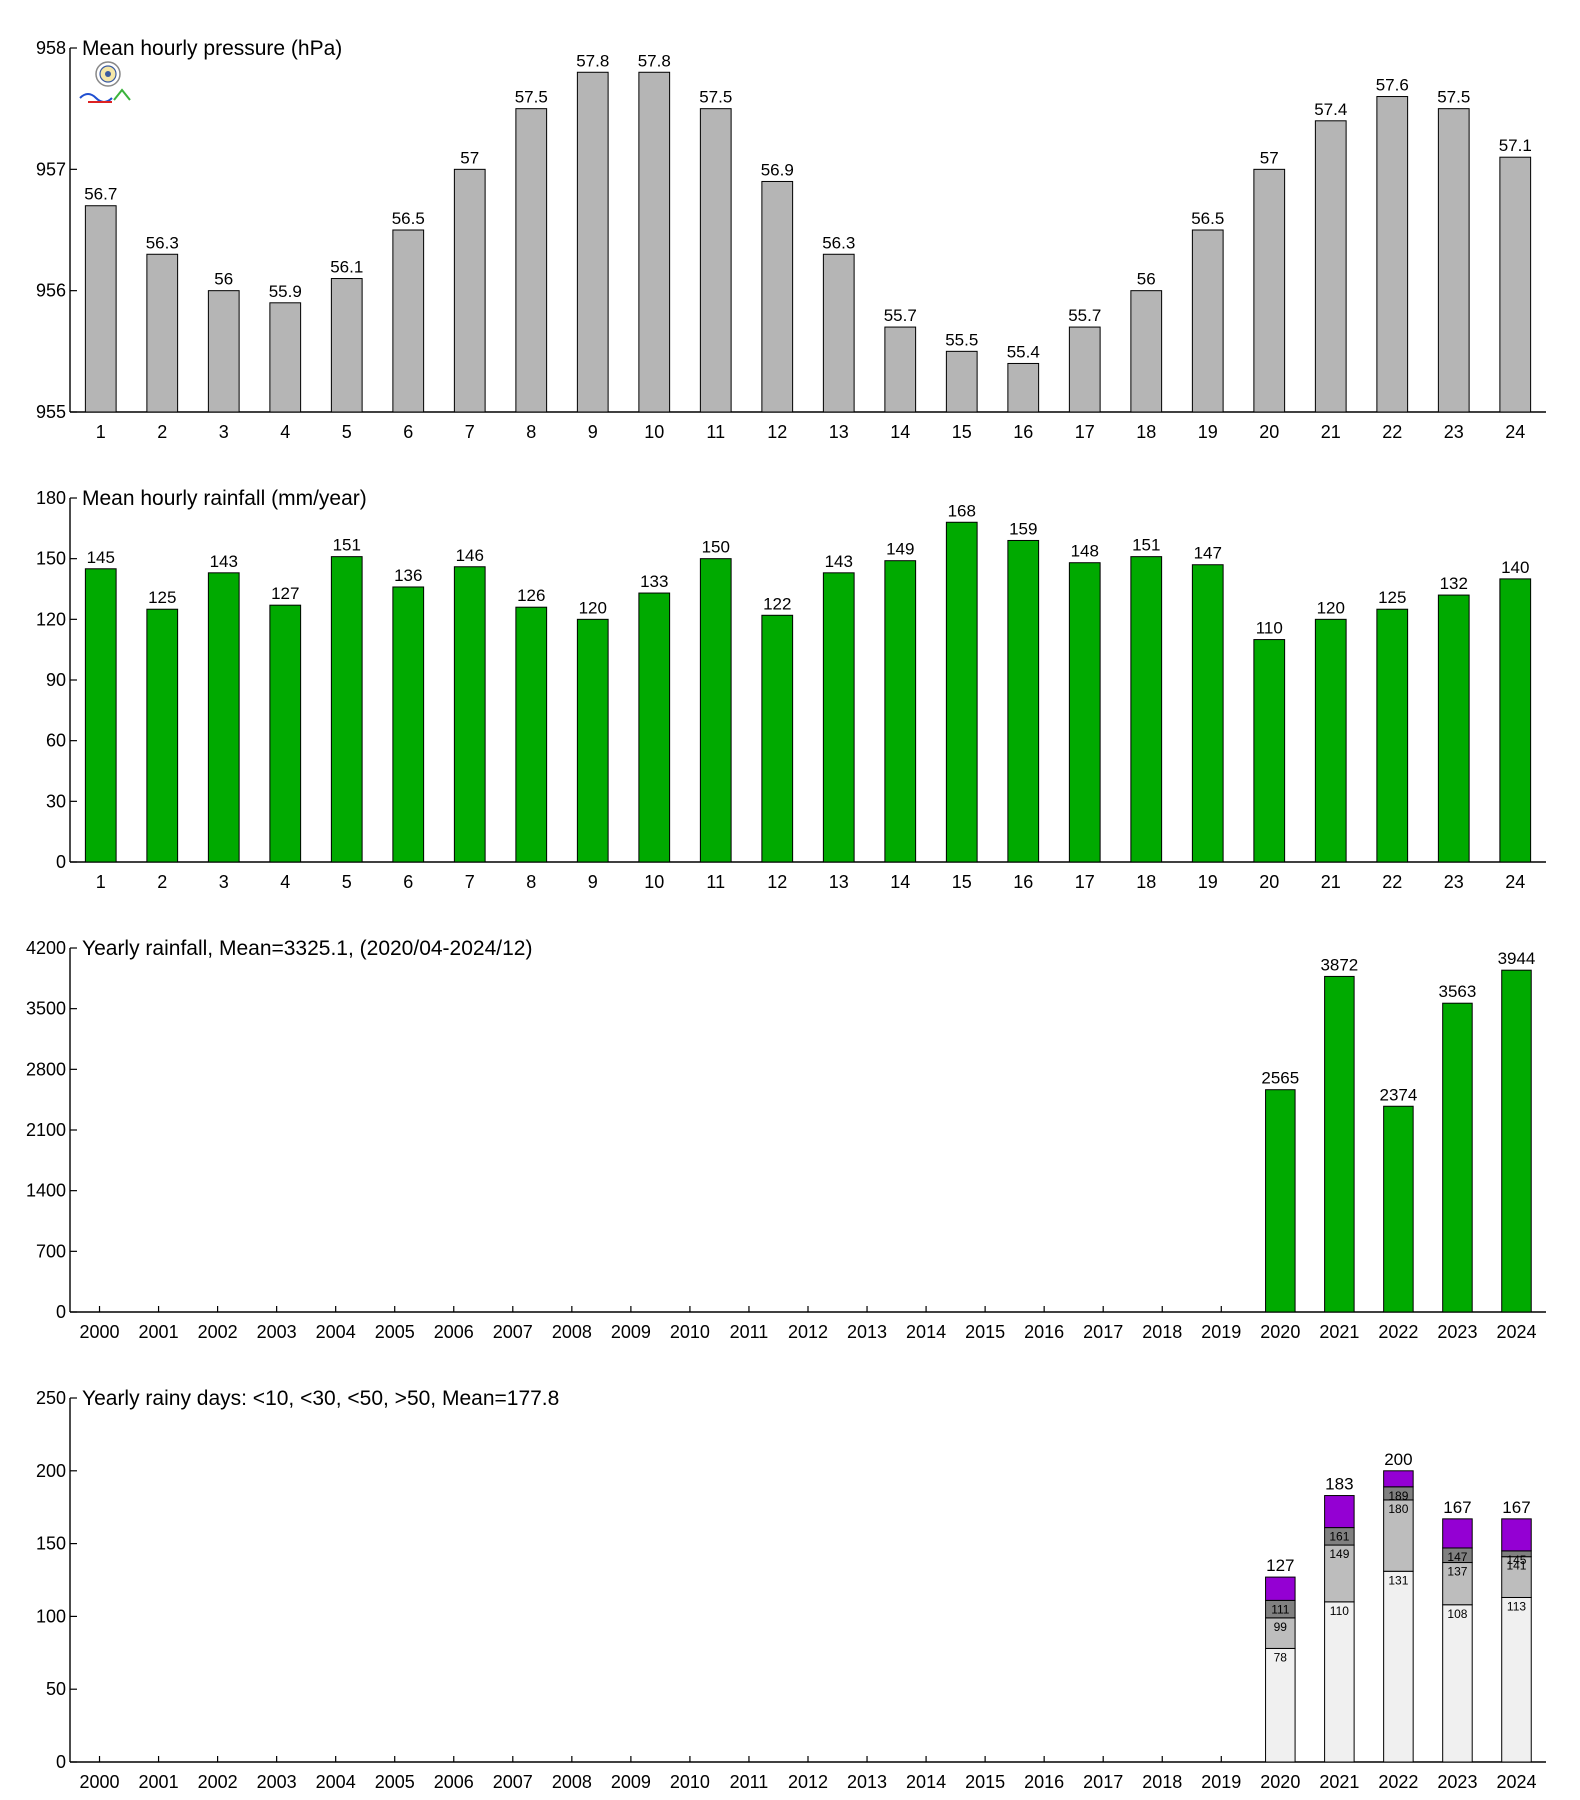  Describe the element at coordinates (654, 882) in the screenshot. I see `x-tick-label: 10` at that location.